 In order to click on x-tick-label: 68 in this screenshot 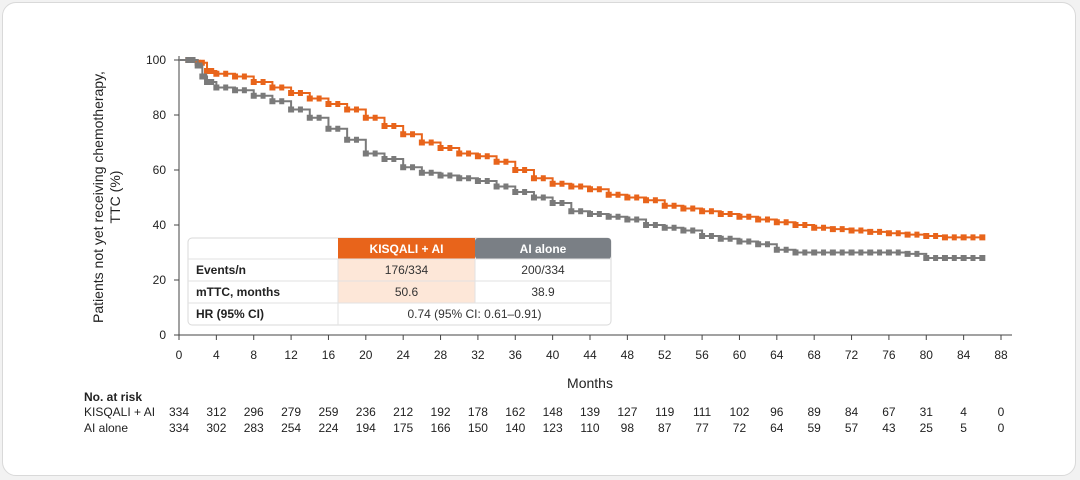, I will do `click(815, 355)`.